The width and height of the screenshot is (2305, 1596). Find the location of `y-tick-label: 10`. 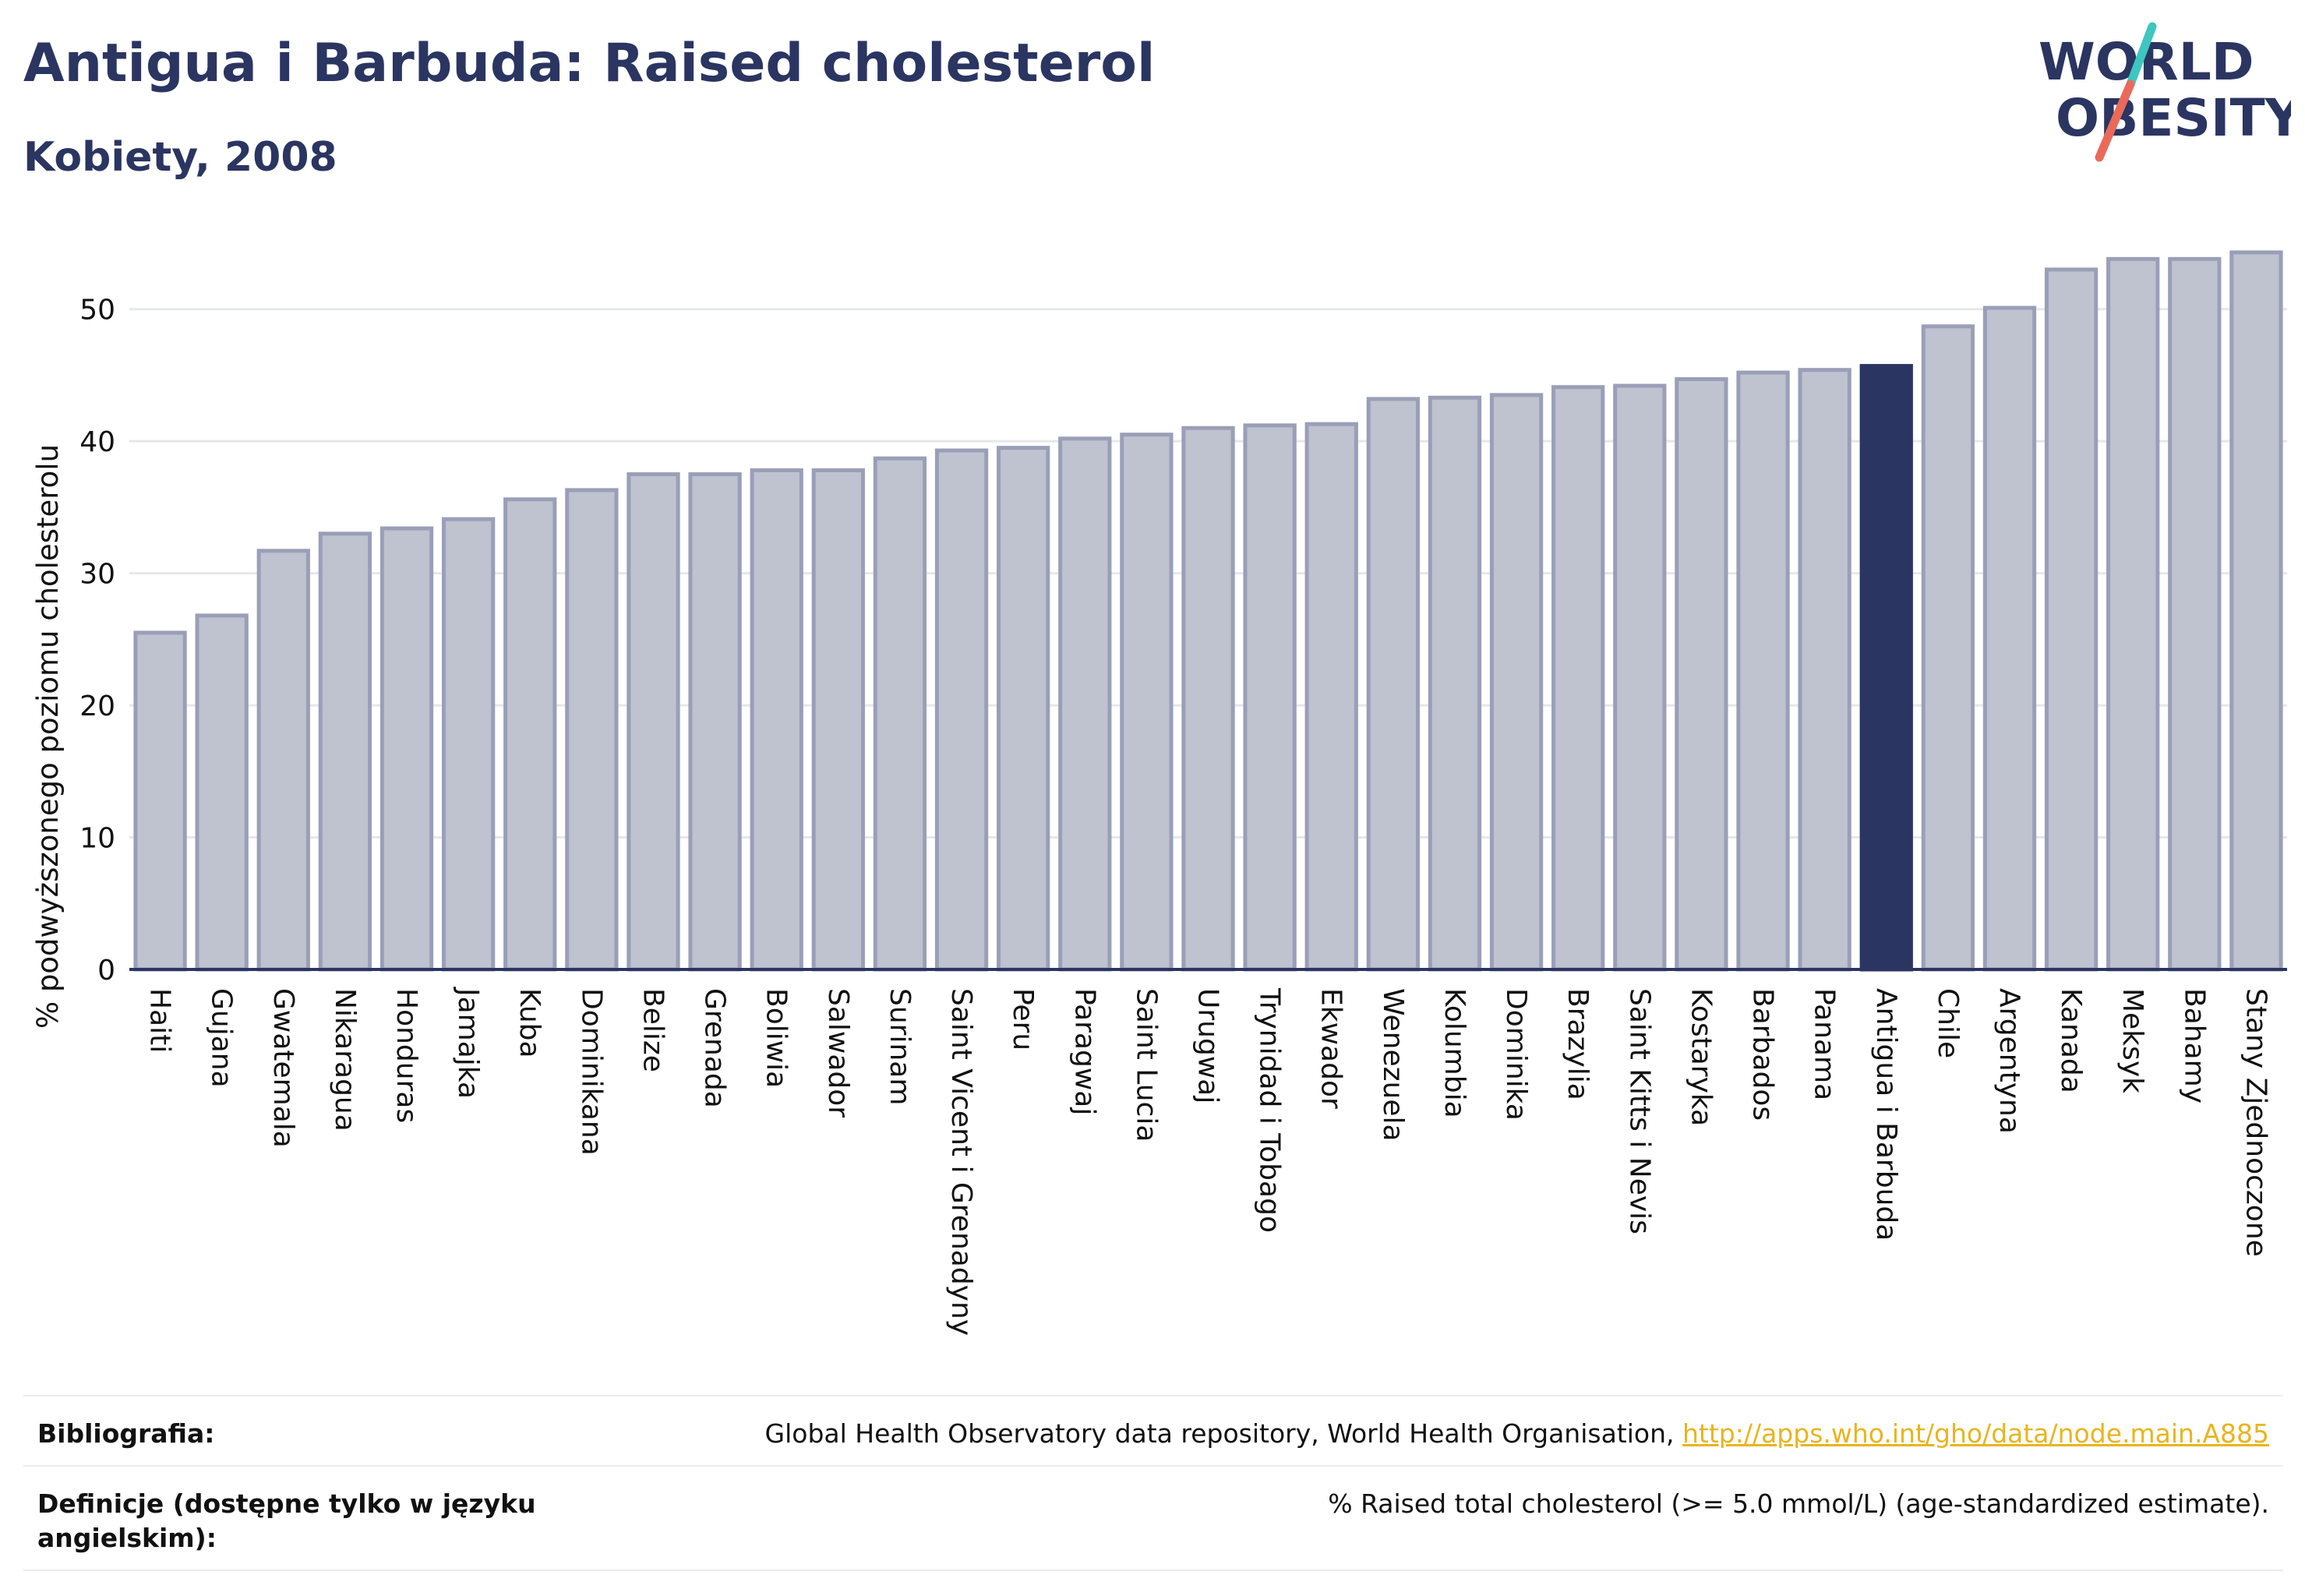

y-tick-label: 10 is located at coordinates (97, 839).